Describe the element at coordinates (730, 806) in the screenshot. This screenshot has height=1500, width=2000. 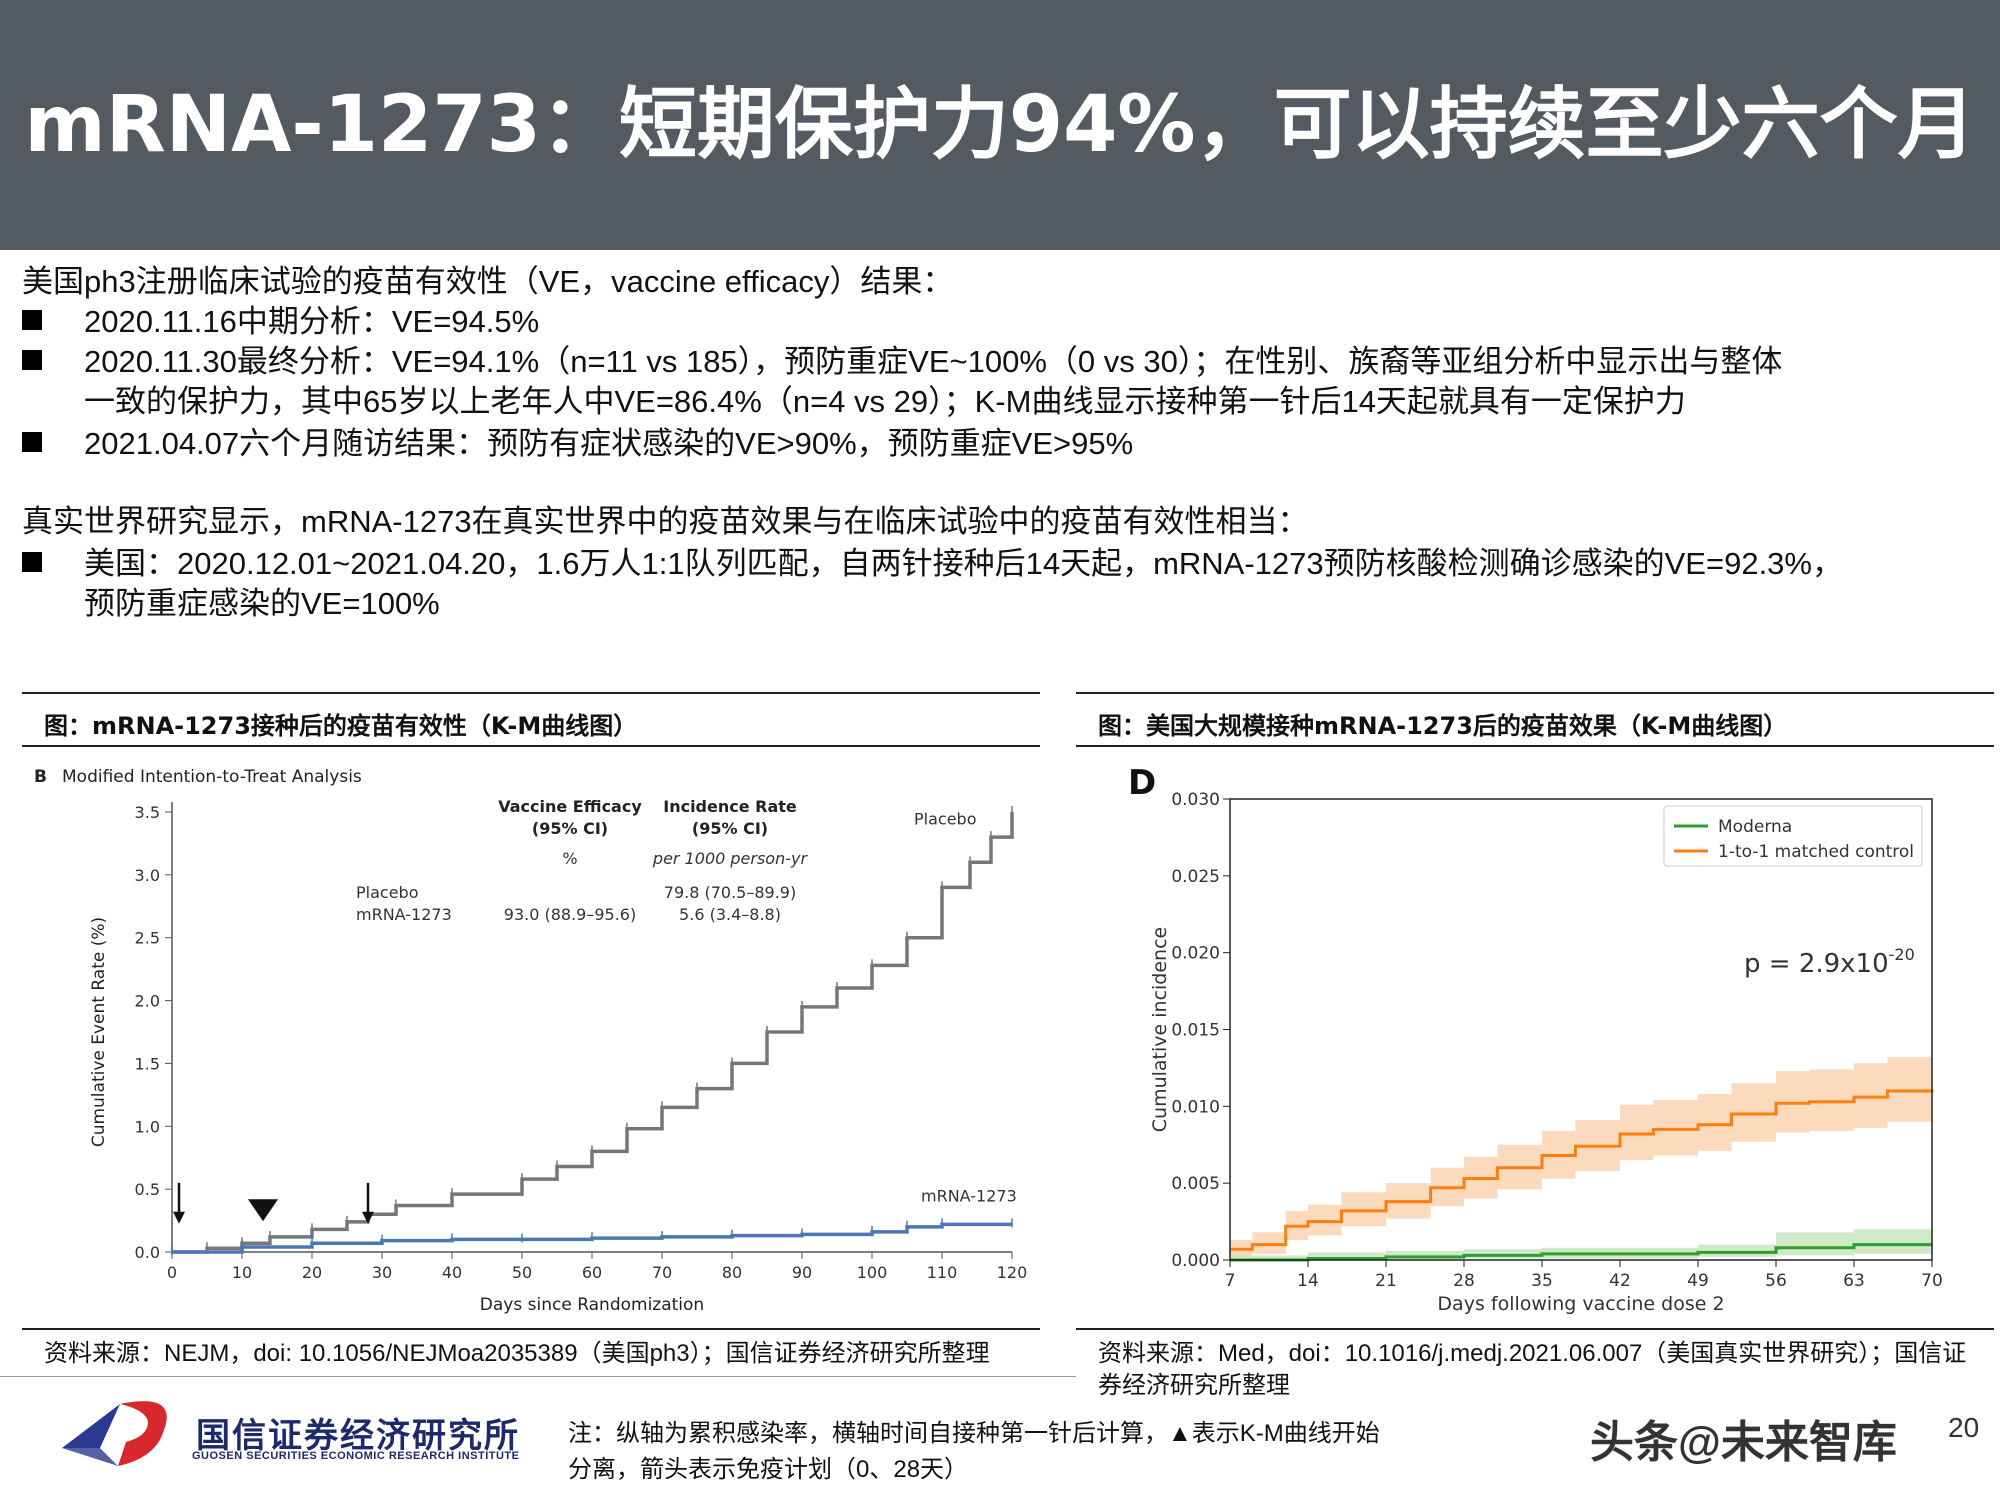
I see `table-header-ir: Incidence Rate` at that location.